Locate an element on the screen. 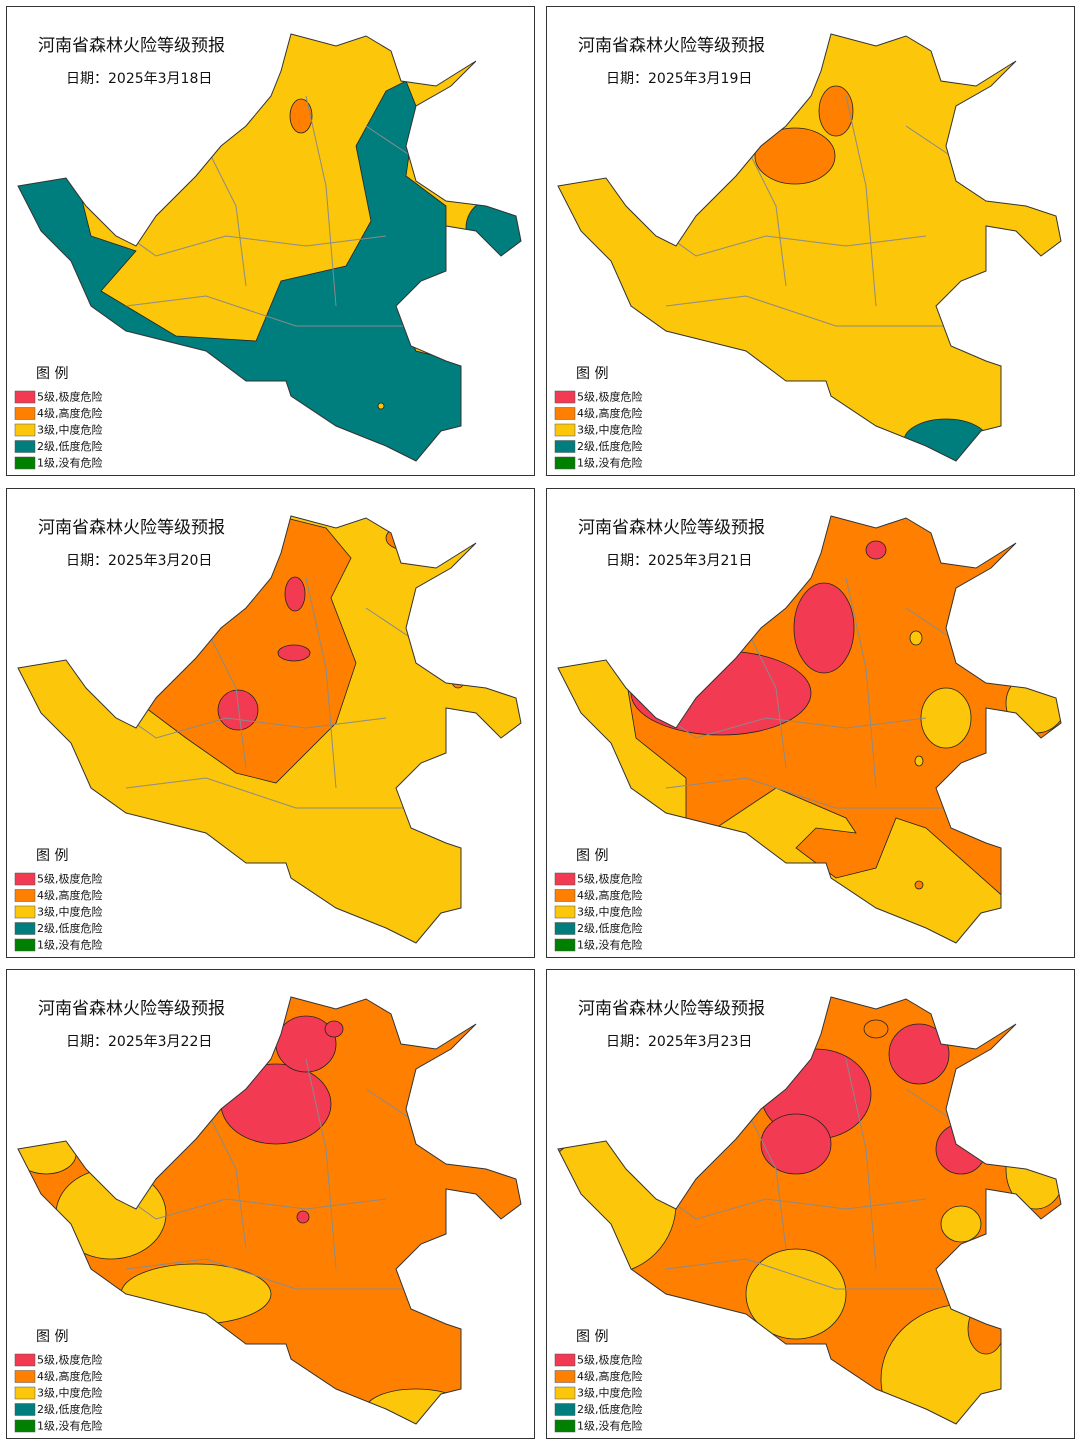  map-date: 日期：2025年3月23日 is located at coordinates (679, 1042).